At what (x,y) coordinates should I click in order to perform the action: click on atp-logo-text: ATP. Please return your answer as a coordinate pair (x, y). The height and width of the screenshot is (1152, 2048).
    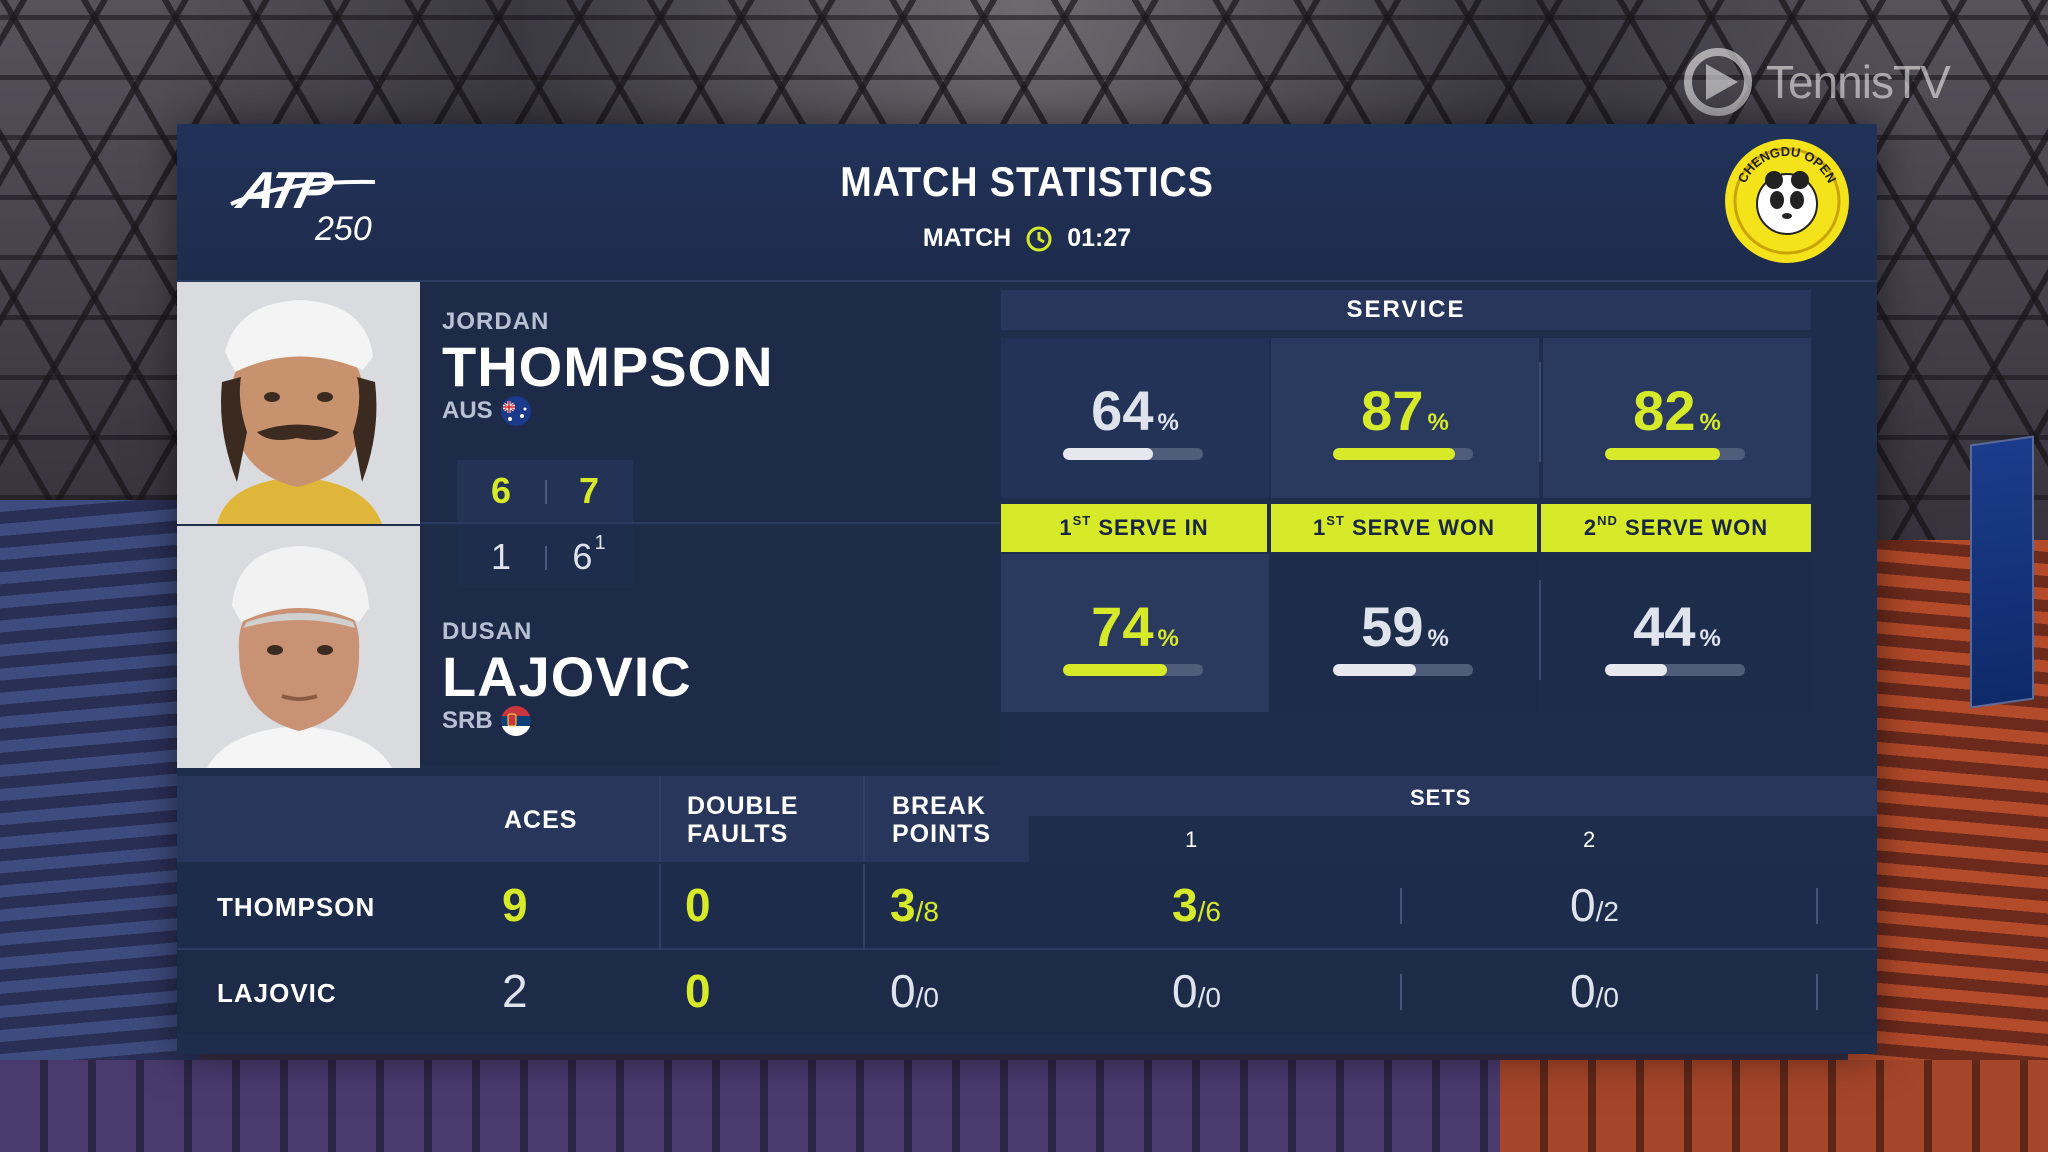
    Looking at the image, I should click on (284, 191).